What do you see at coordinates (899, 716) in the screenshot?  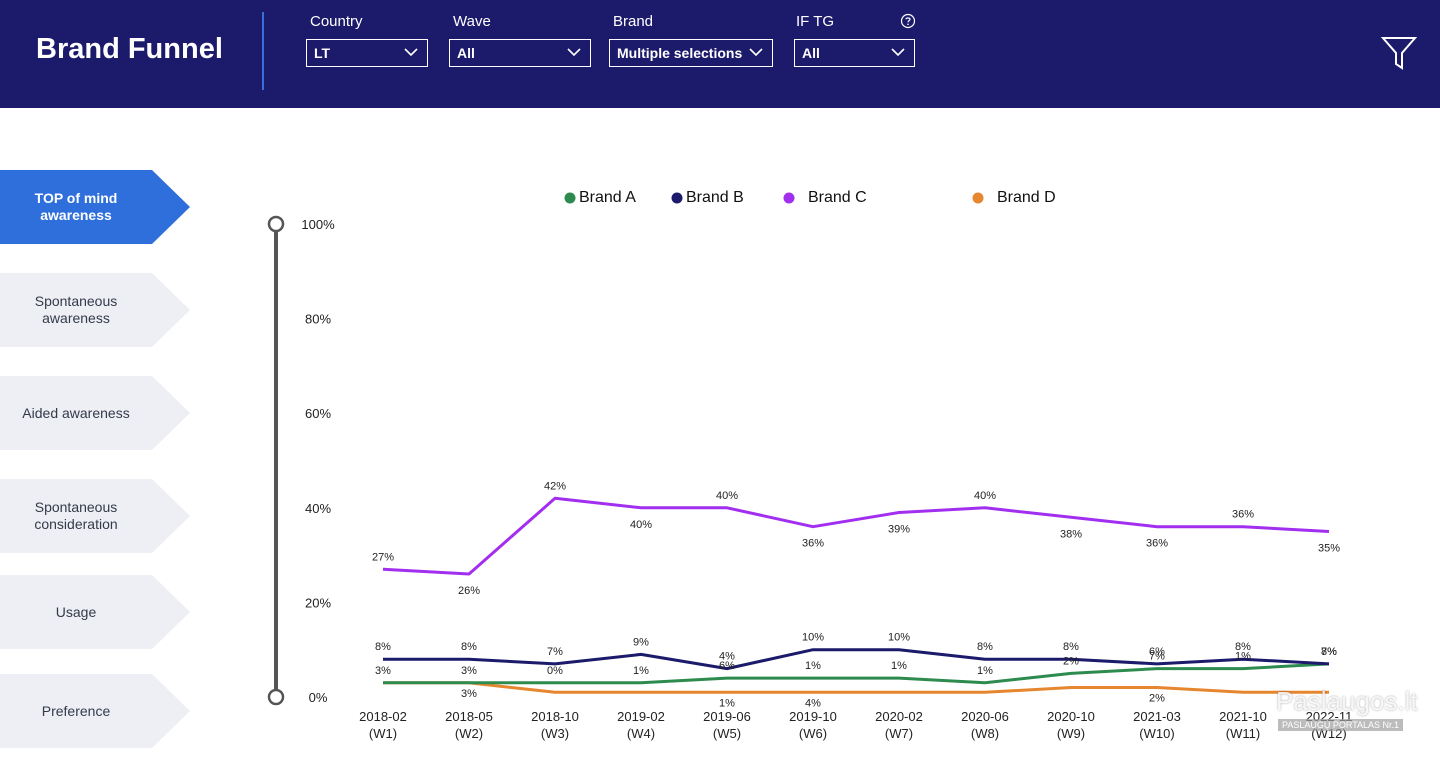 I see `x-tick-label: 2020-02` at bounding box center [899, 716].